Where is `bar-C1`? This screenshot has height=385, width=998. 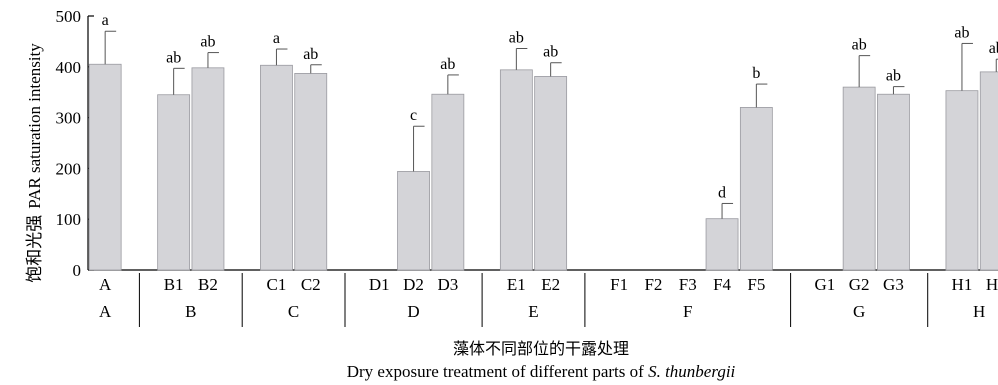
bar-C1 is located at coordinates (276, 167).